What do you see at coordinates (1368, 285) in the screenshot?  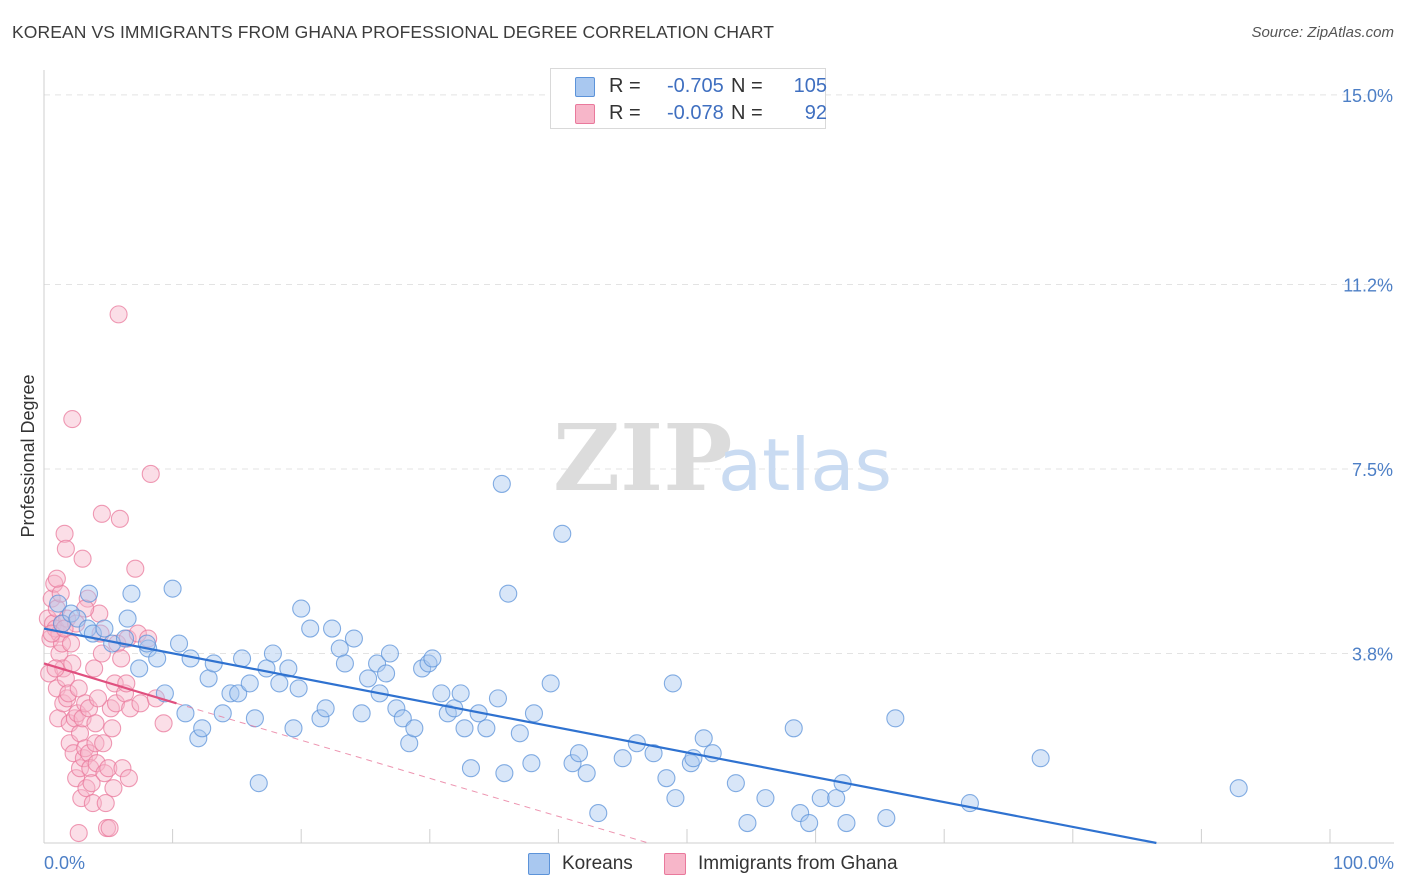 I see `y-tick-label: 11.2%` at bounding box center [1368, 285].